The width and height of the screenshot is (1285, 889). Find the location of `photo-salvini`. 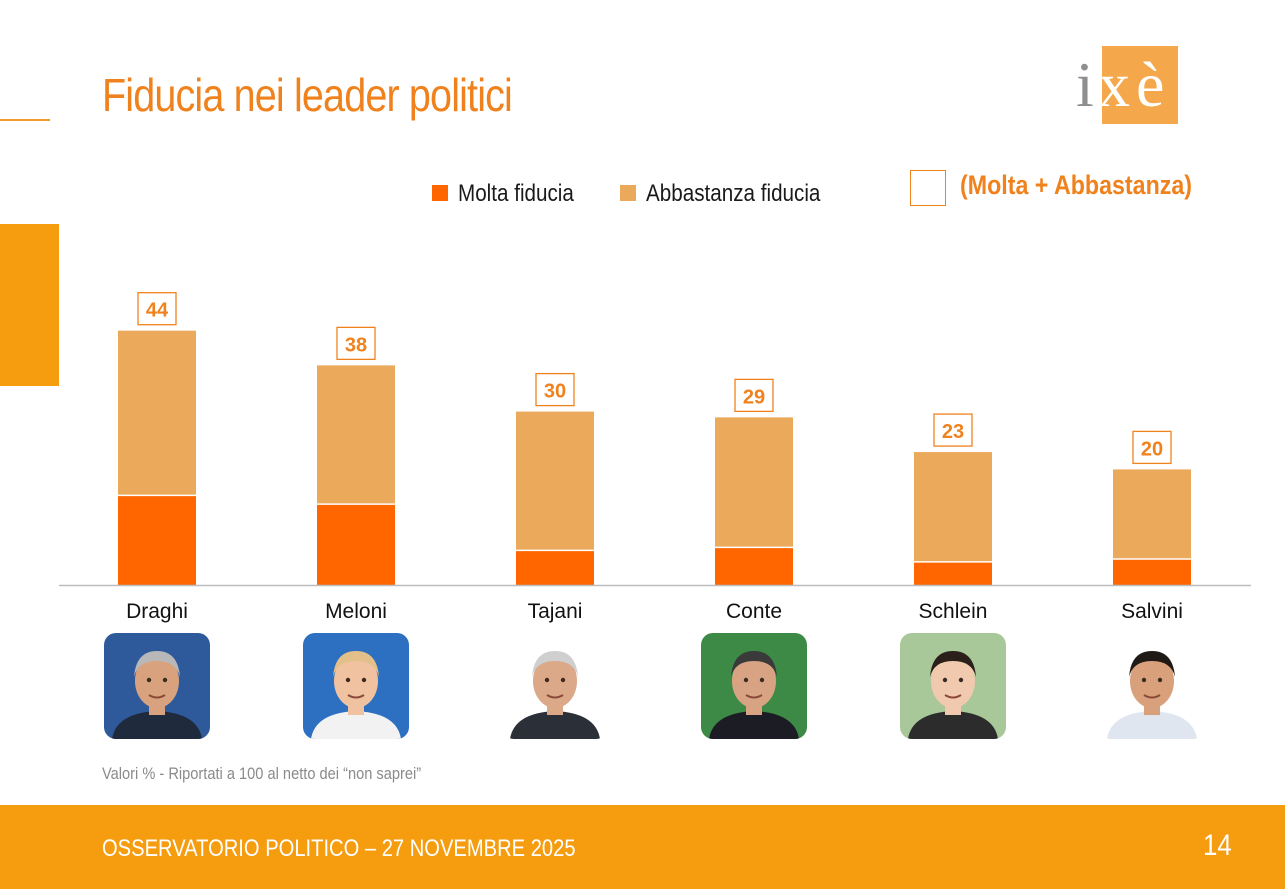

photo-salvini is located at coordinates (1152, 686).